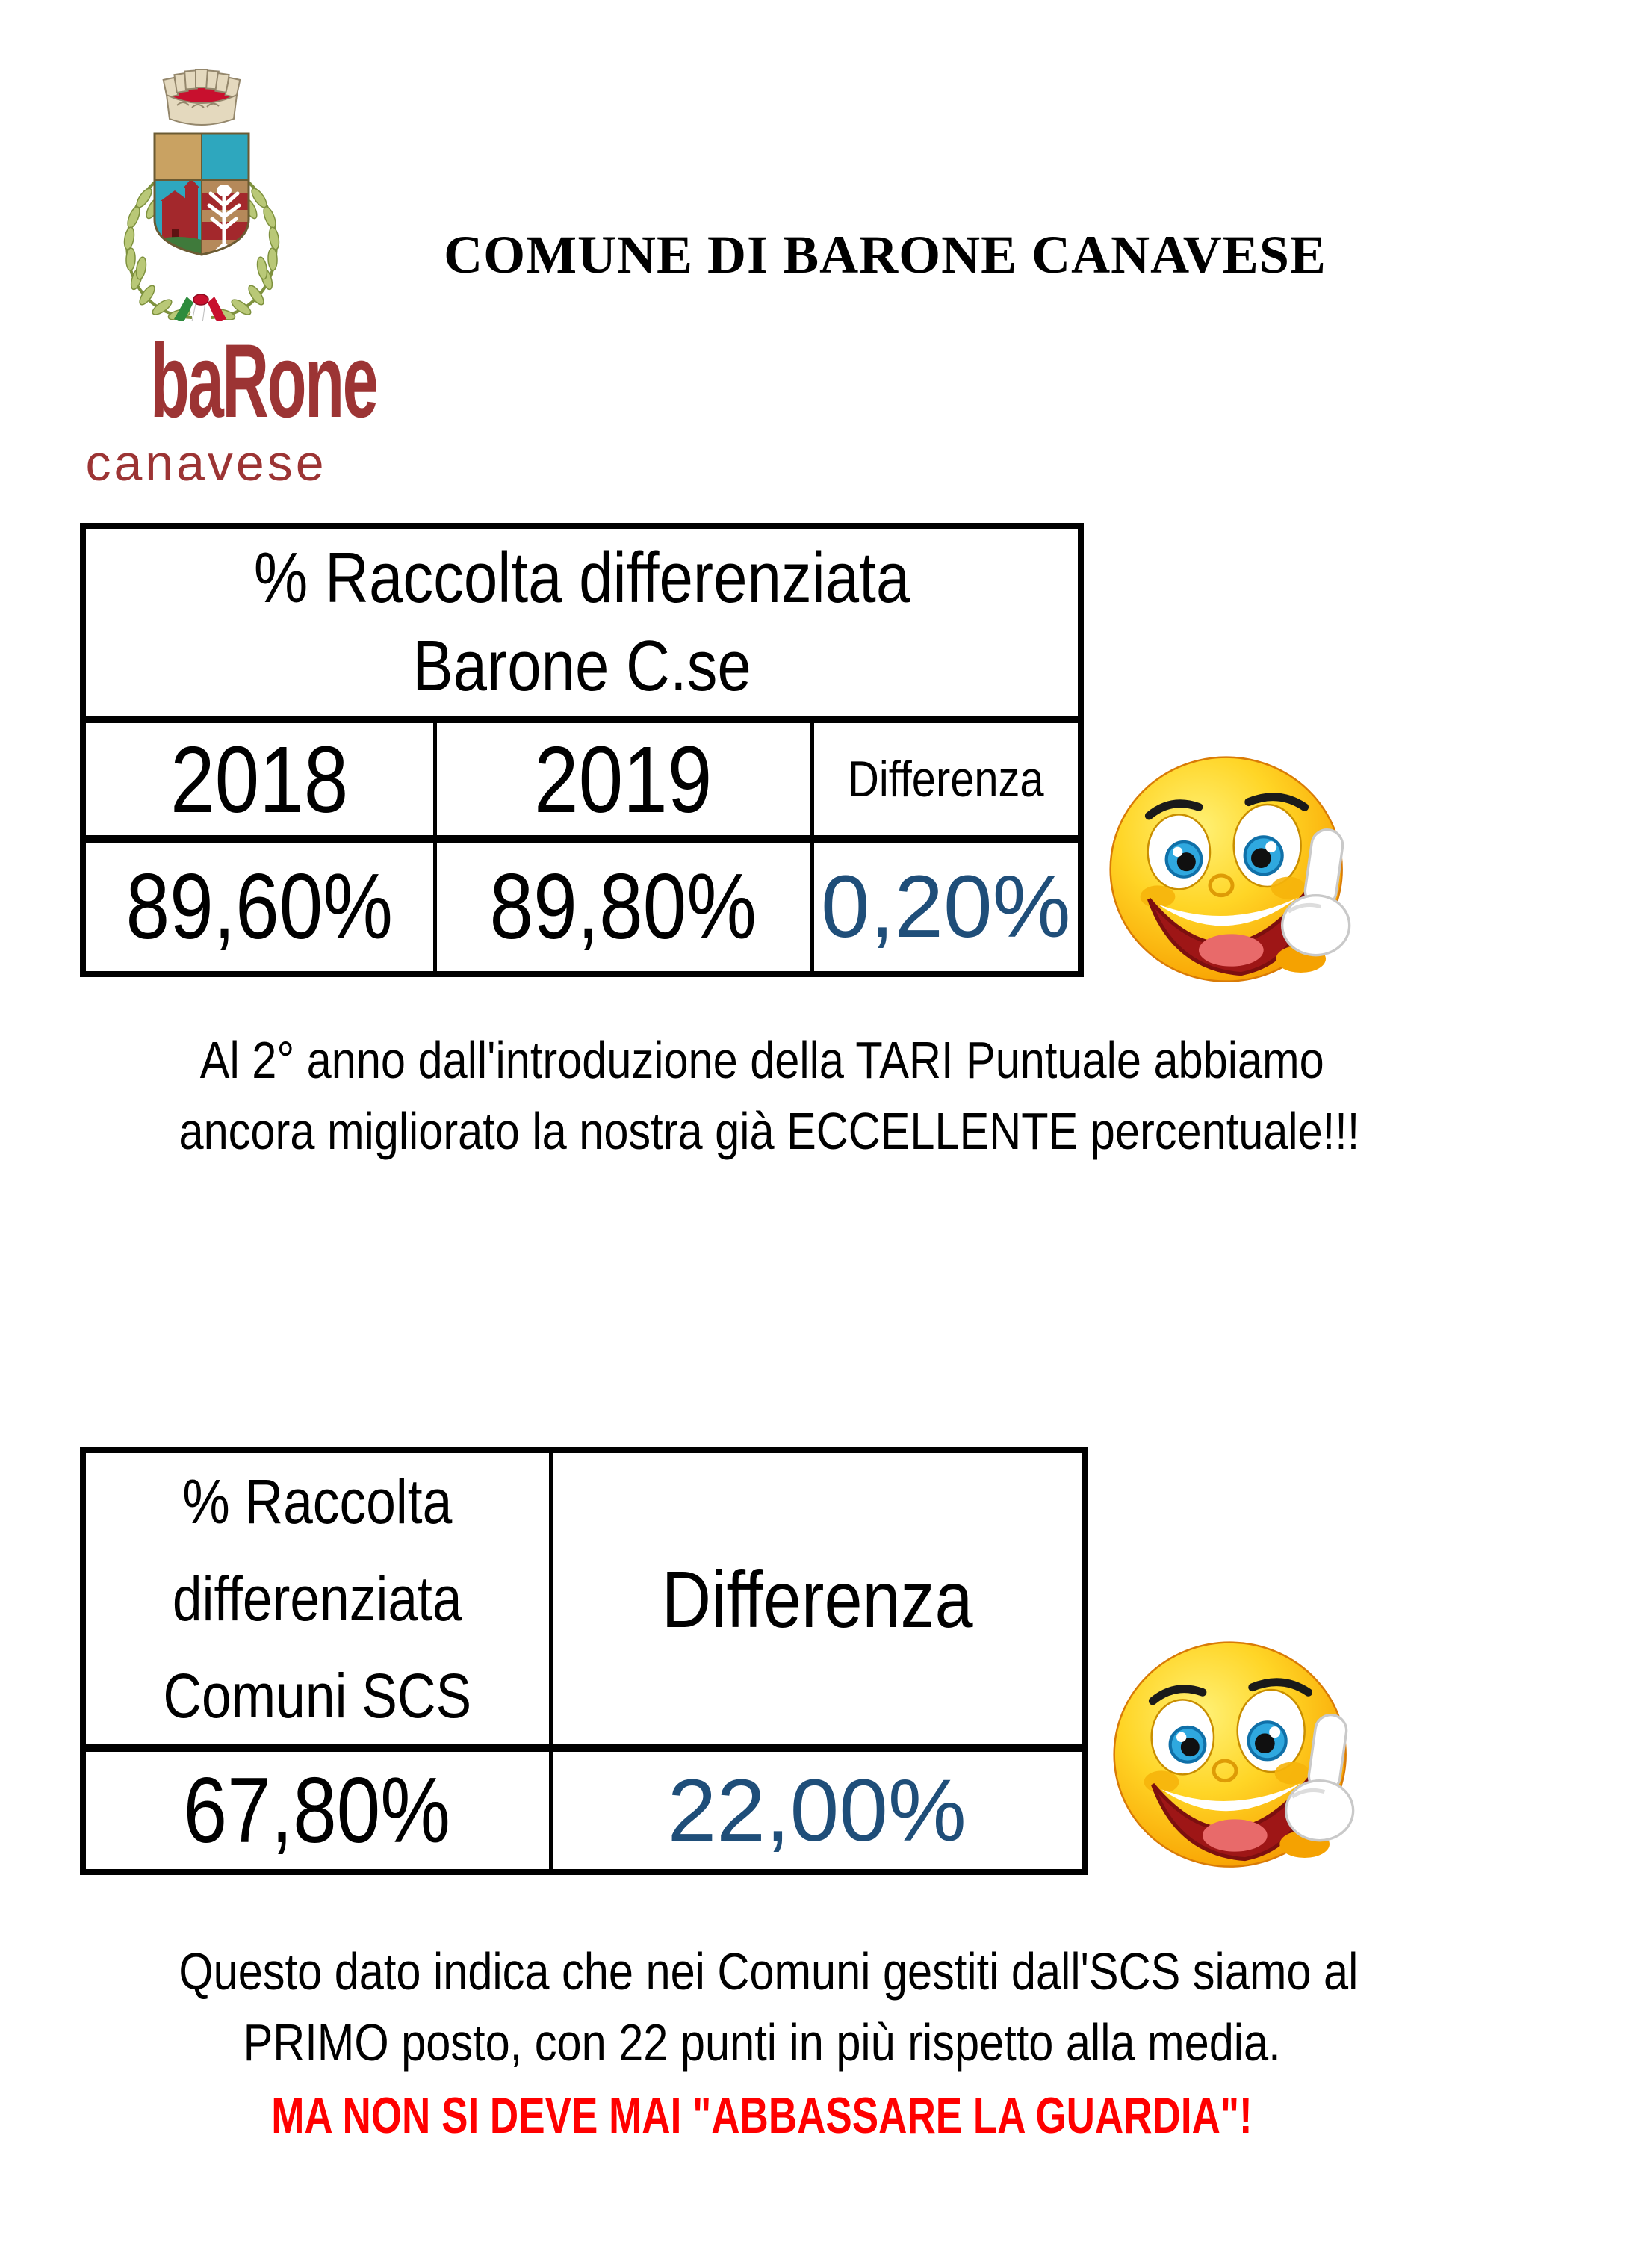 The width and height of the screenshot is (1638, 2268). Describe the element at coordinates (817, 1599) in the screenshot. I see `table2-header-differenza-cell: Differenza` at that location.